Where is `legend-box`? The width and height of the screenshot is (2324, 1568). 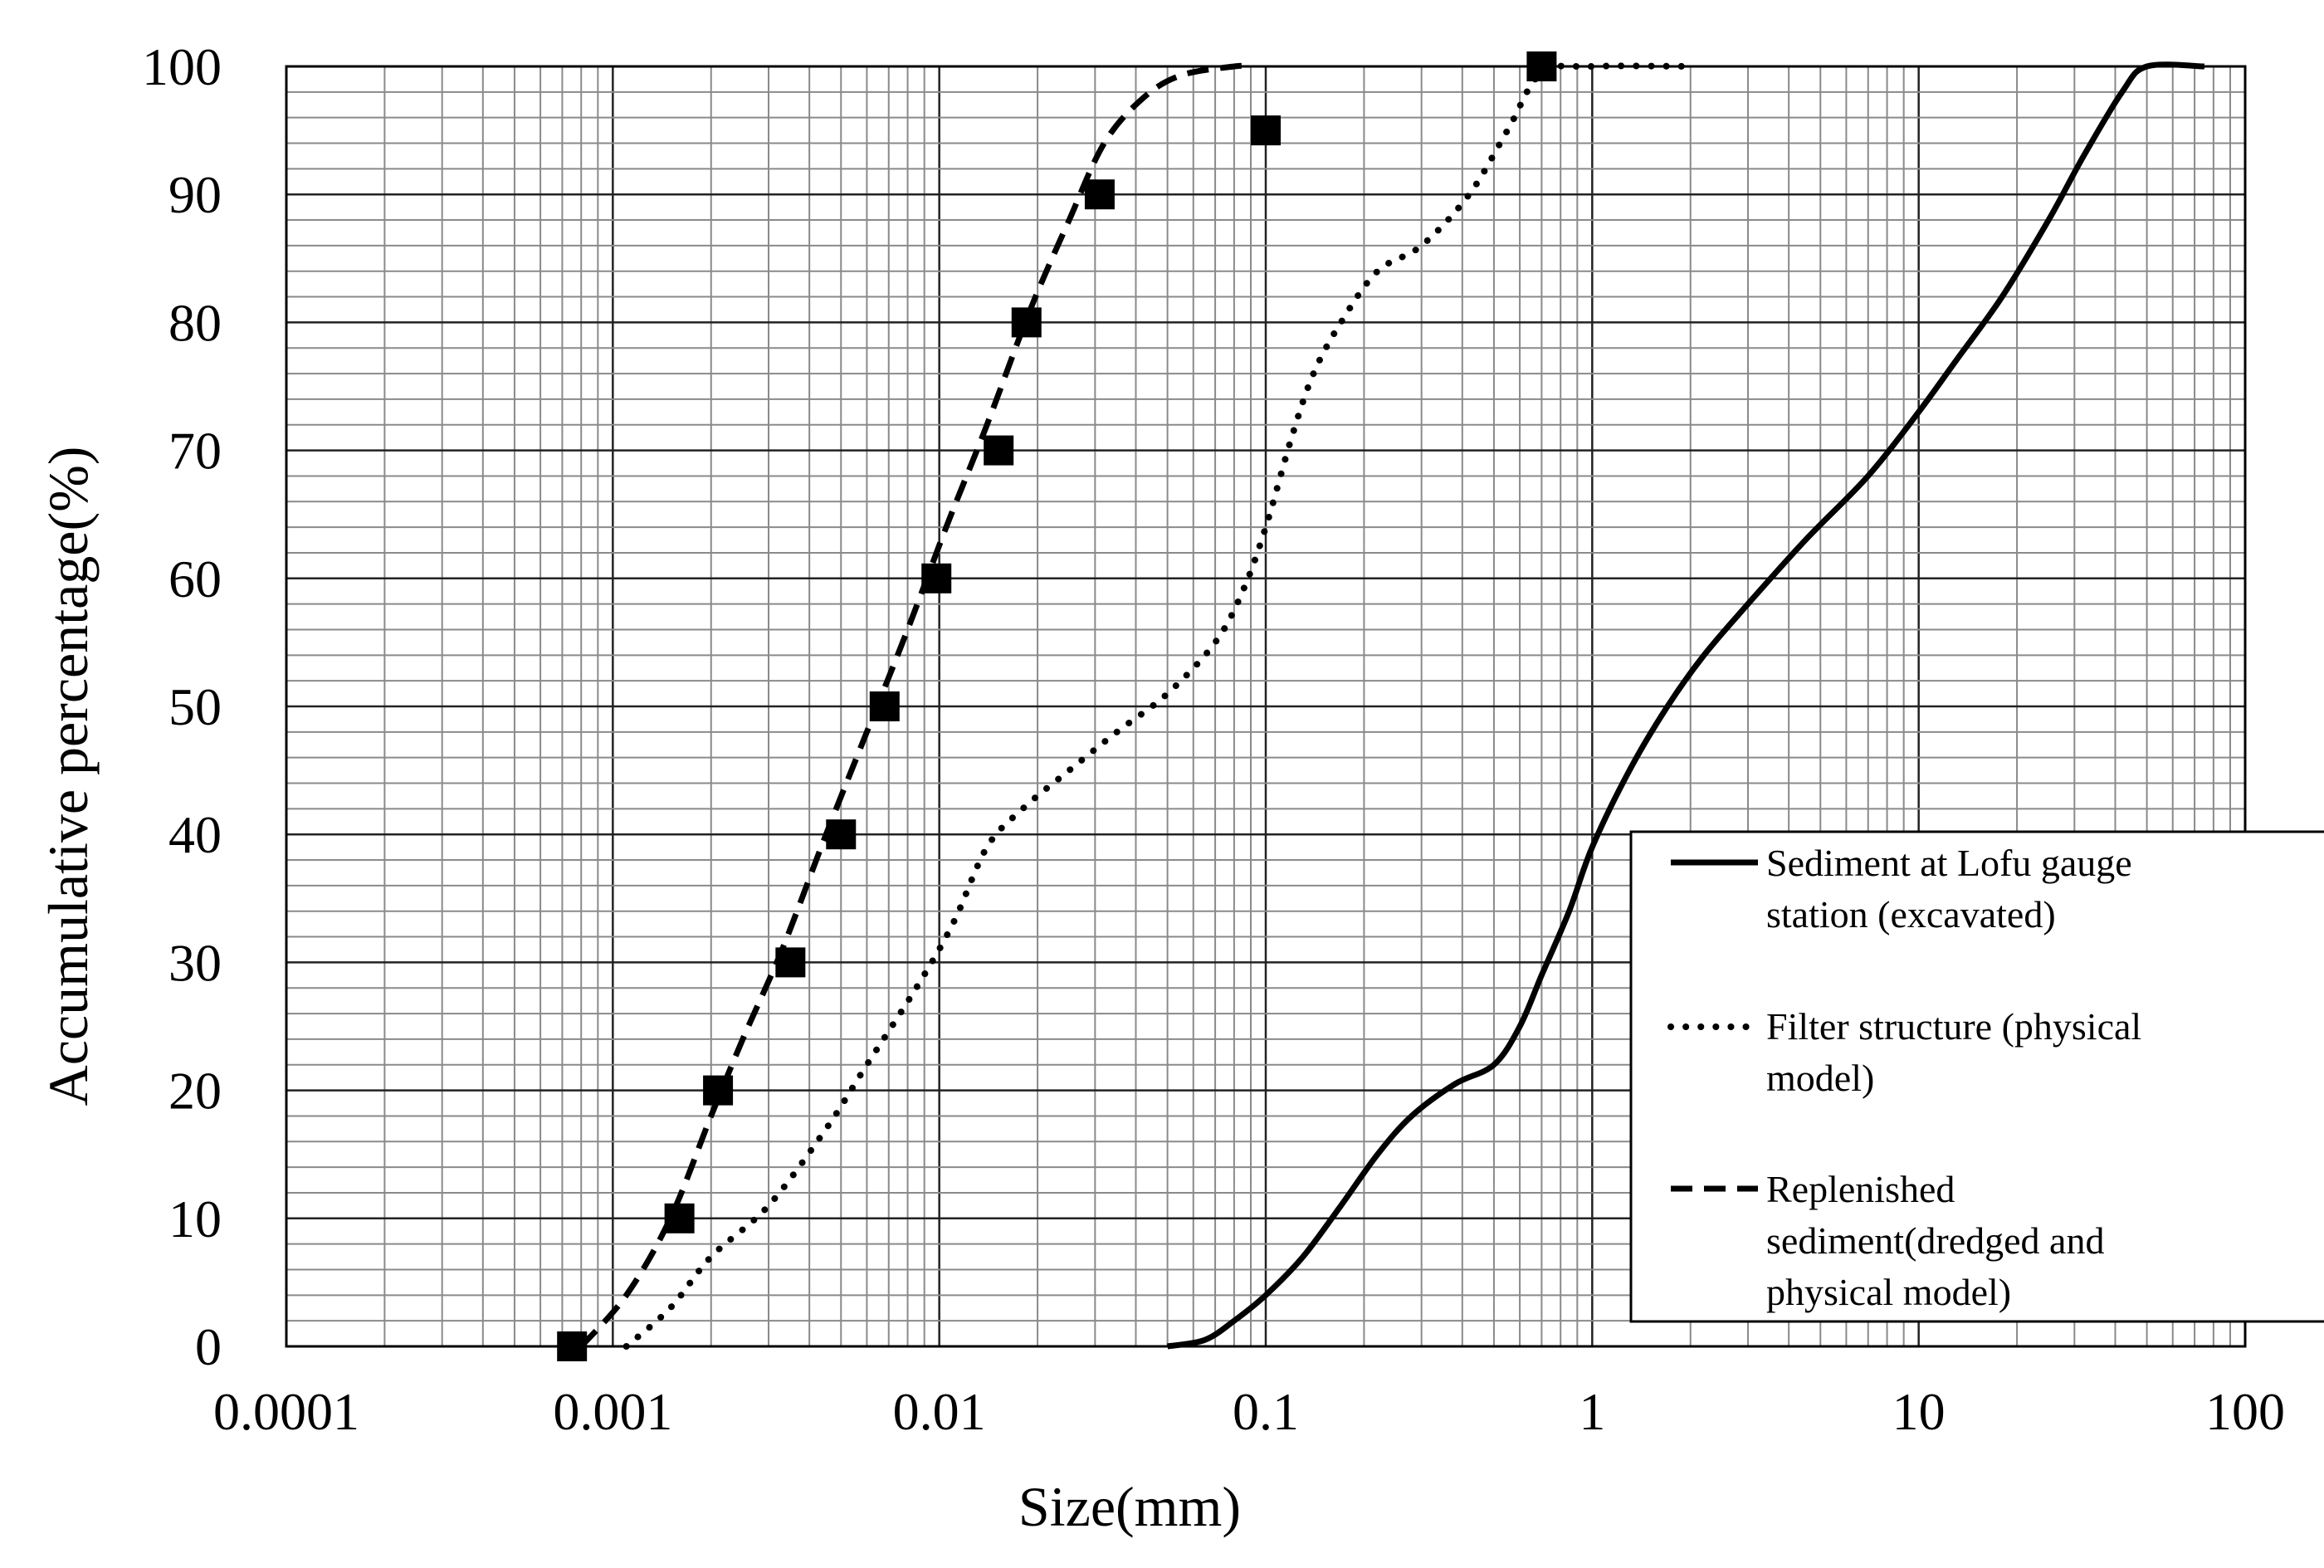 legend-box is located at coordinates (1976, 1077).